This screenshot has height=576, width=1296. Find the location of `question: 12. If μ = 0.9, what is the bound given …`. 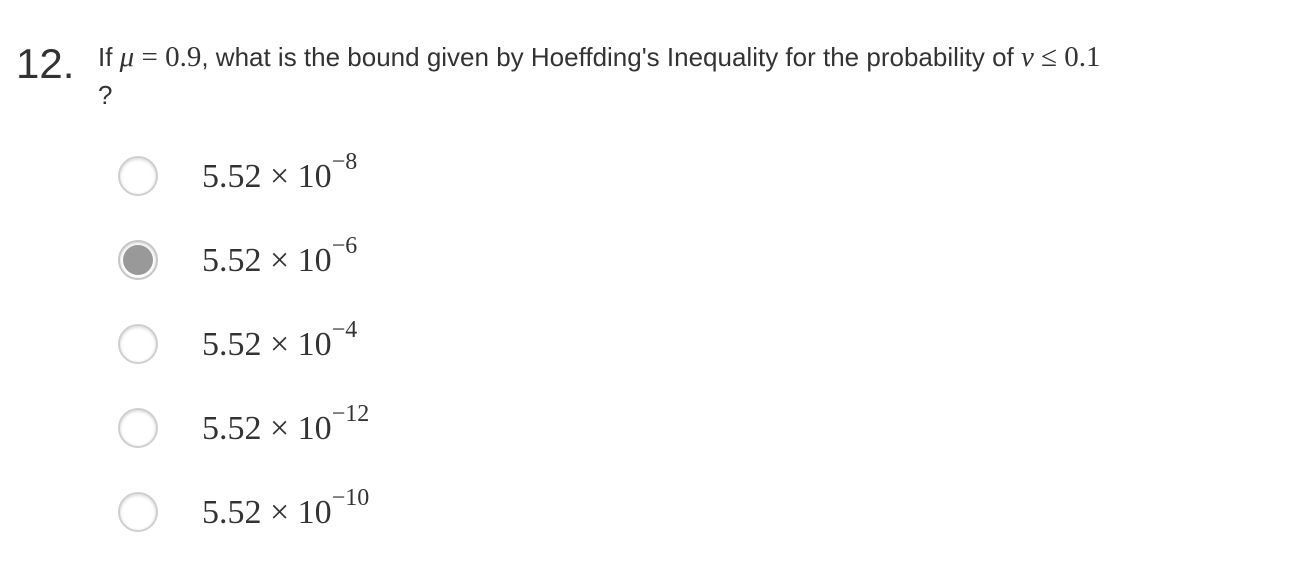

question: 12. If μ = 0.9, what is the bound given … is located at coordinates (651, 76).